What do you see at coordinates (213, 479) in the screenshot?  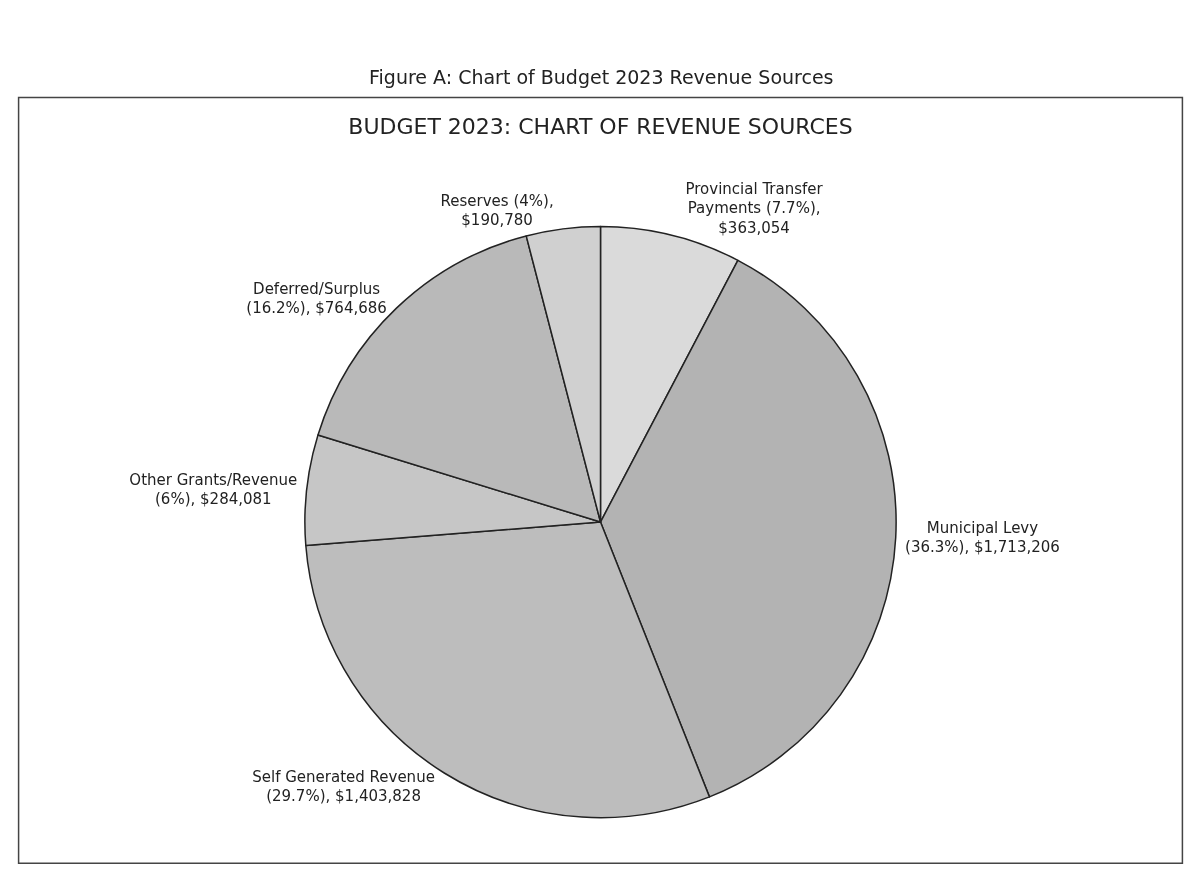 I see `slice-label: Other Grants/Revenue` at bounding box center [213, 479].